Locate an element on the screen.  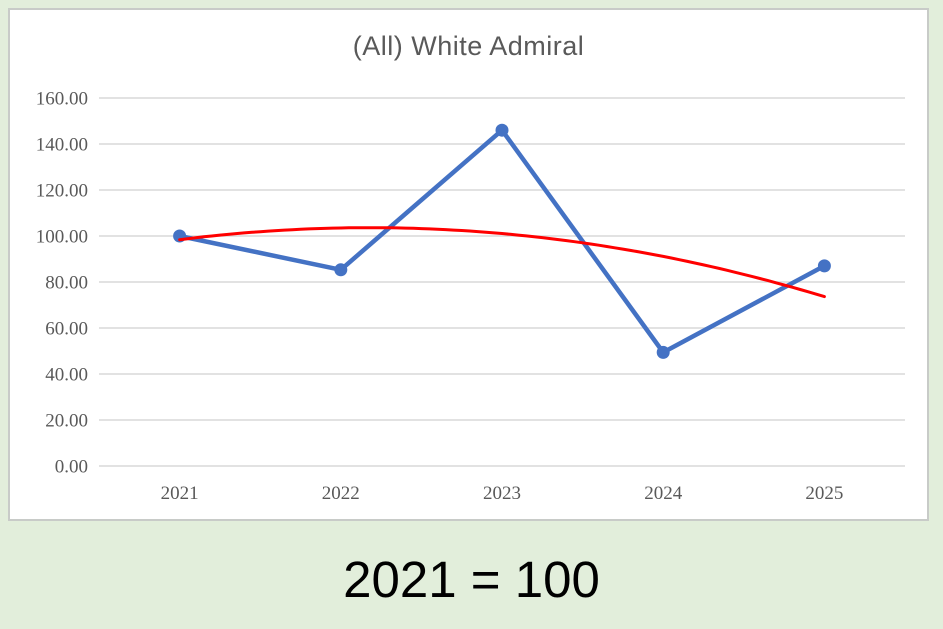
y-axis-tick-label: 60.00 is located at coordinates (66, 329).